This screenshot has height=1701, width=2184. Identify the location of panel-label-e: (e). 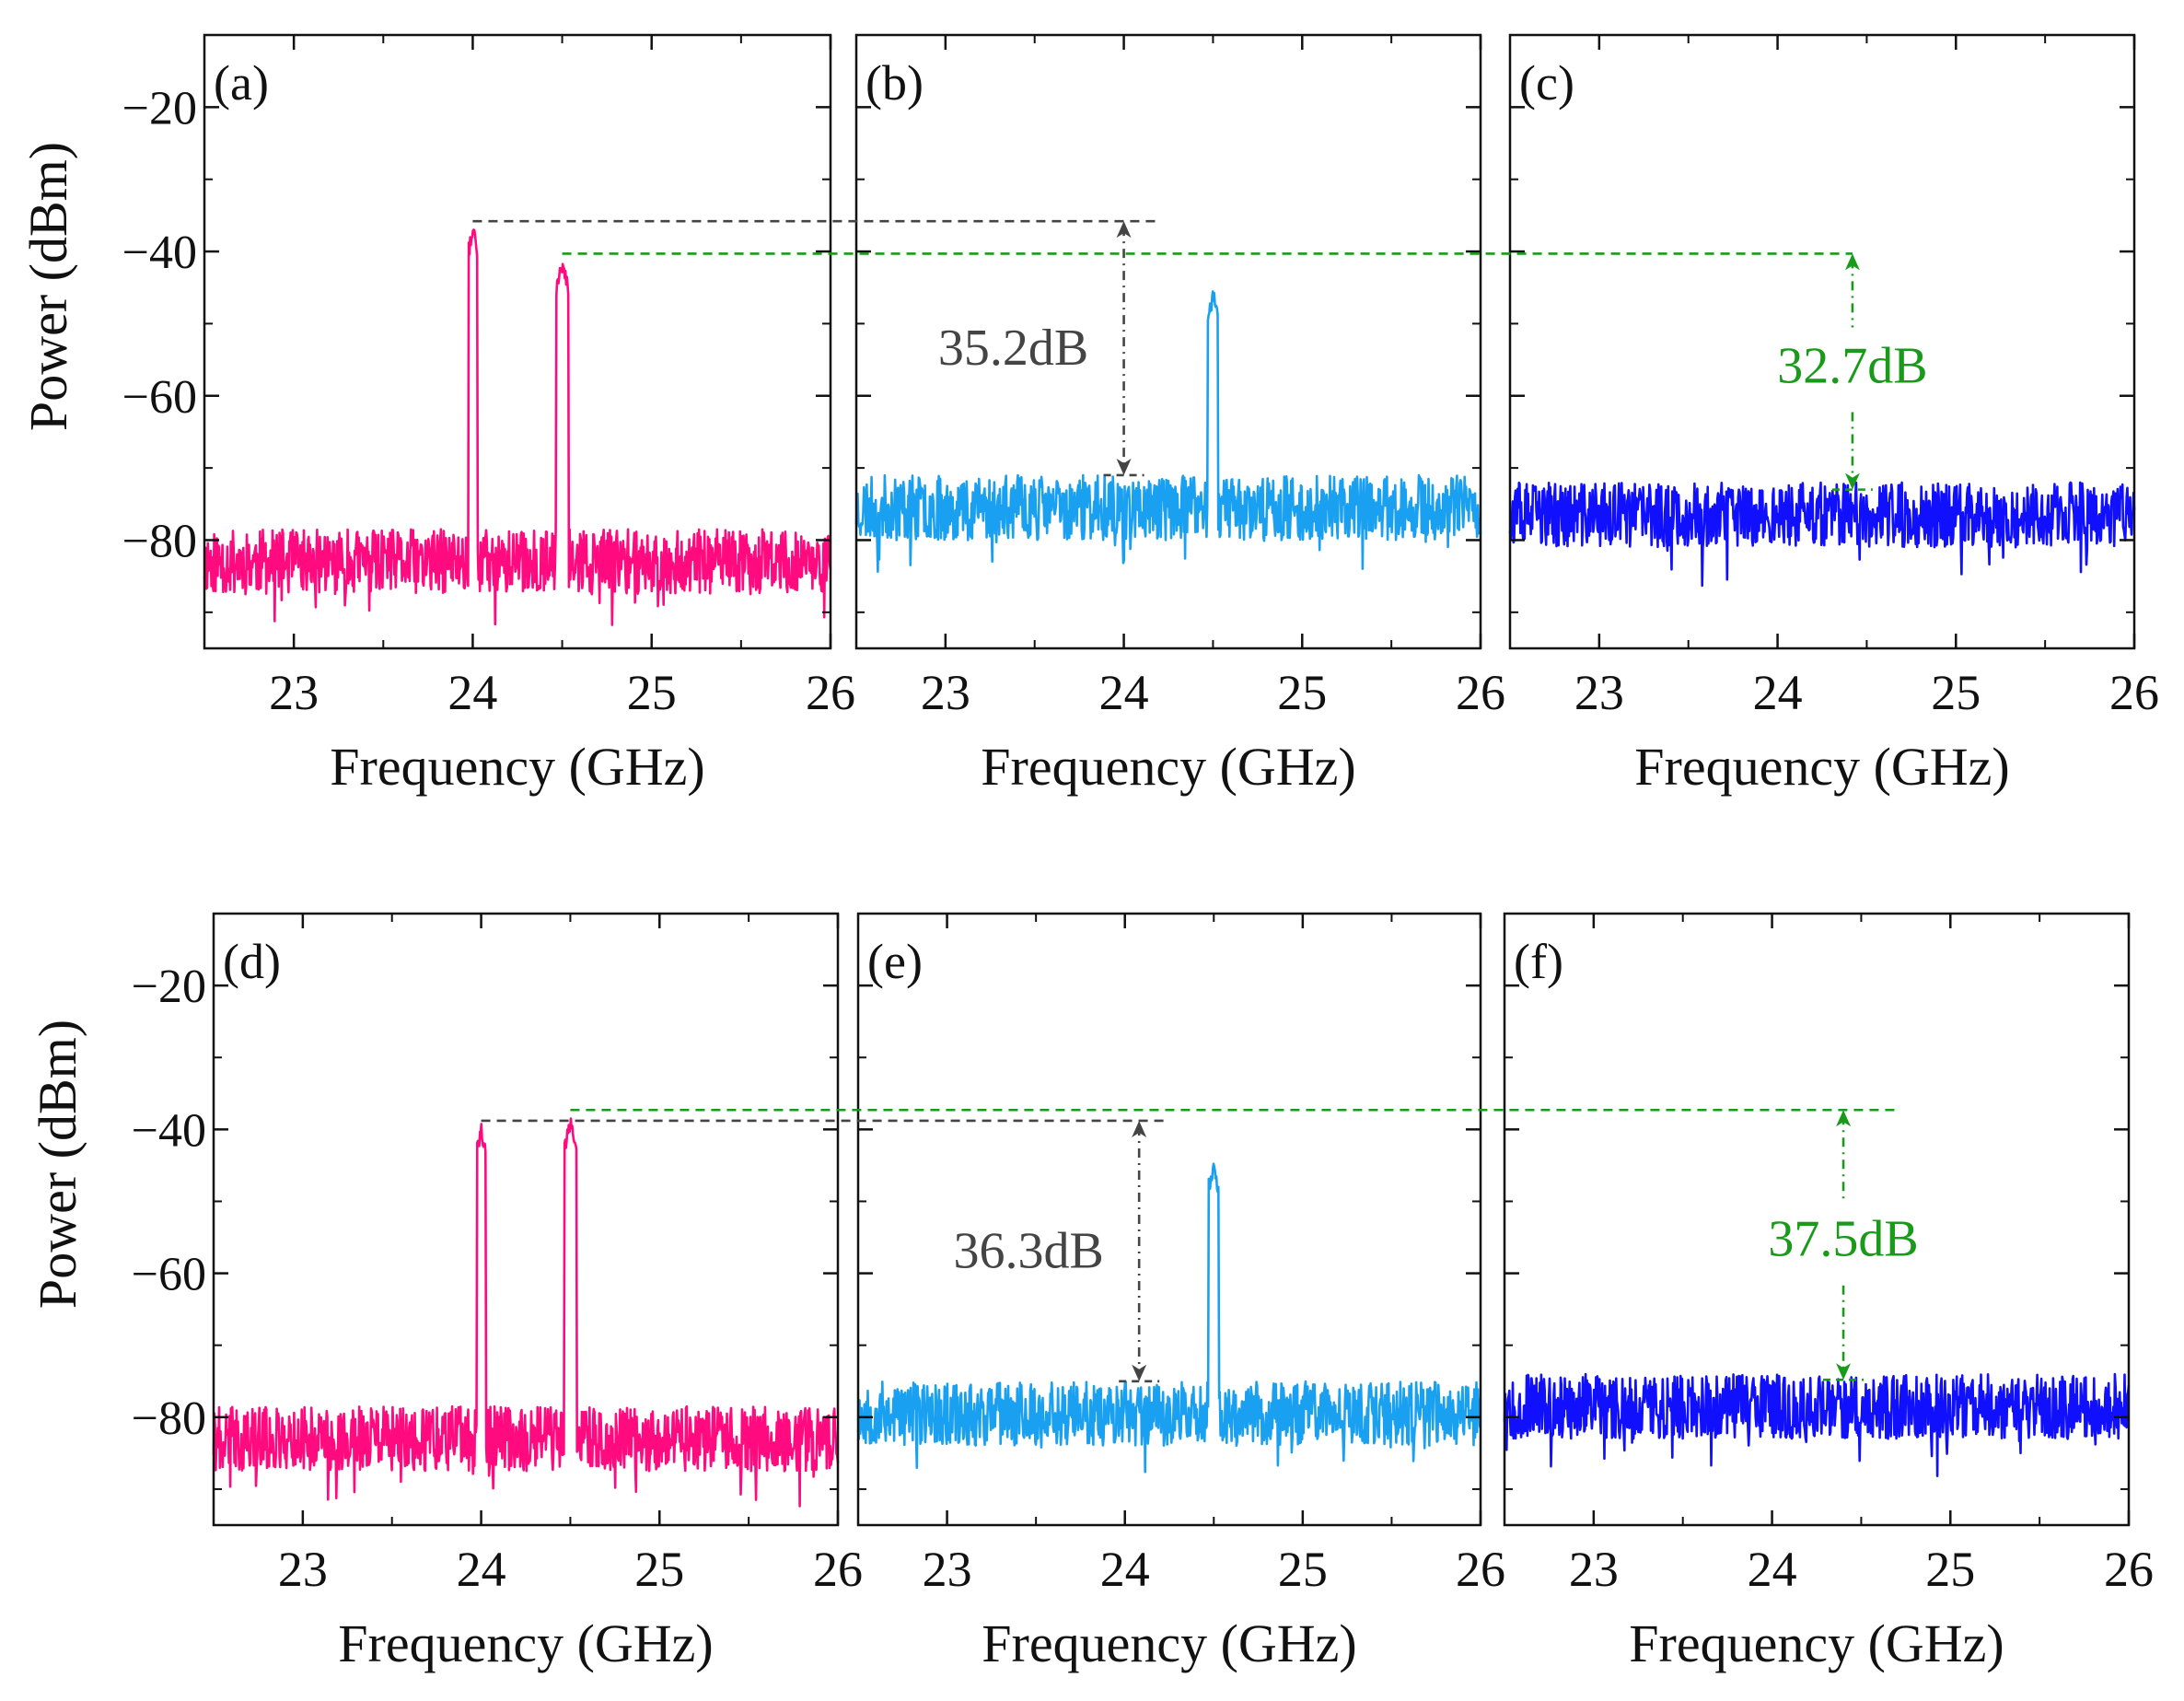
(895, 961).